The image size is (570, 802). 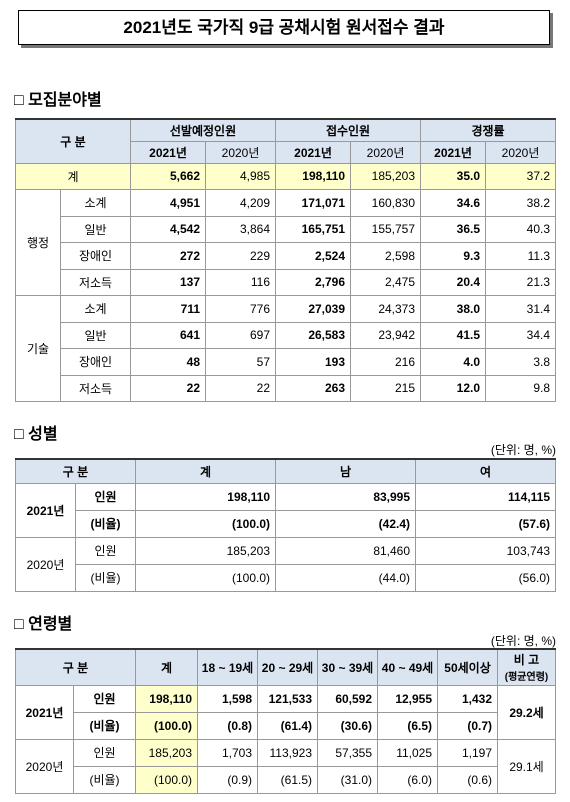 I want to click on row-label: 계, so click(x=73, y=176).